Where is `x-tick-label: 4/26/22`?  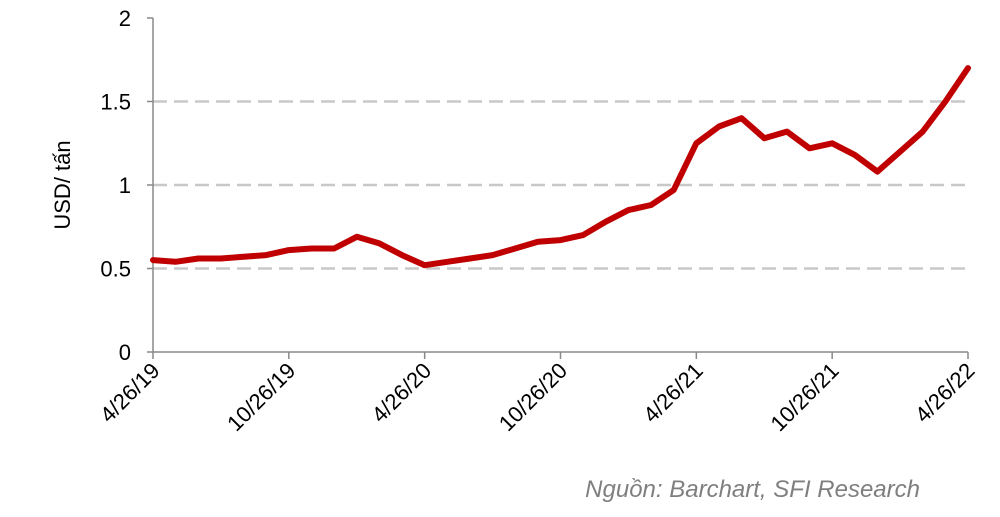
x-tick-label: 4/26/22 is located at coordinates (945, 393).